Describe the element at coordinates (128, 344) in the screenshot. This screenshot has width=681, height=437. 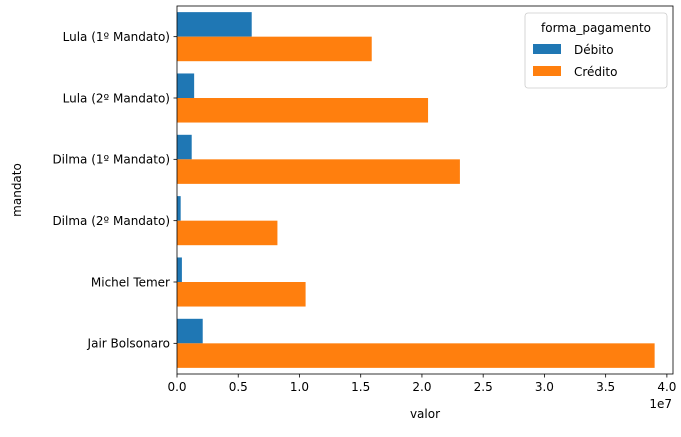
I see `y-tick-label-jair-bolsonaro: Jair Bolsonaro` at that location.